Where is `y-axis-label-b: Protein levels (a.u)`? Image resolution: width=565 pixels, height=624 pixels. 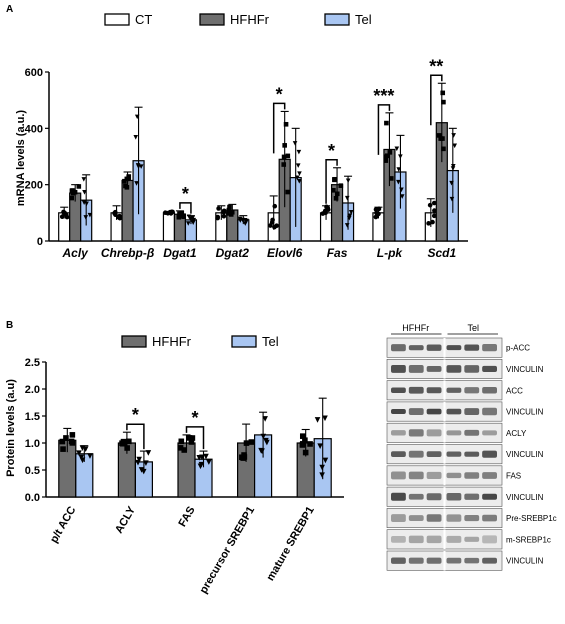 y-axis-label-b: Protein levels (a.u) is located at coordinates (11, 428).